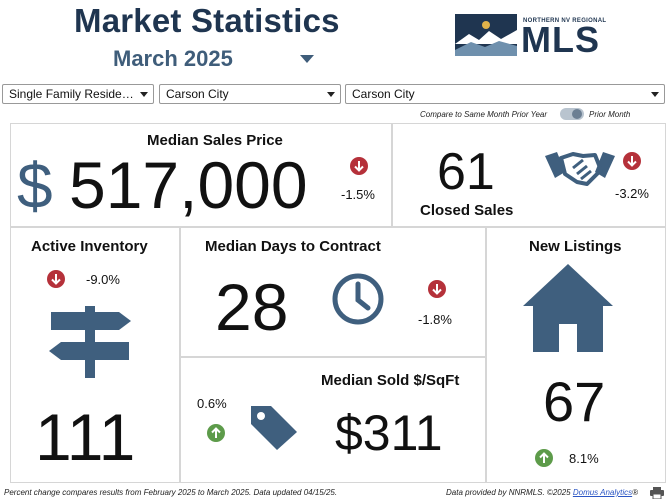 The height and width of the screenshot is (504, 670). I want to click on median-days-card: Median Days to Contract 28 -1.8%, so click(333, 292).